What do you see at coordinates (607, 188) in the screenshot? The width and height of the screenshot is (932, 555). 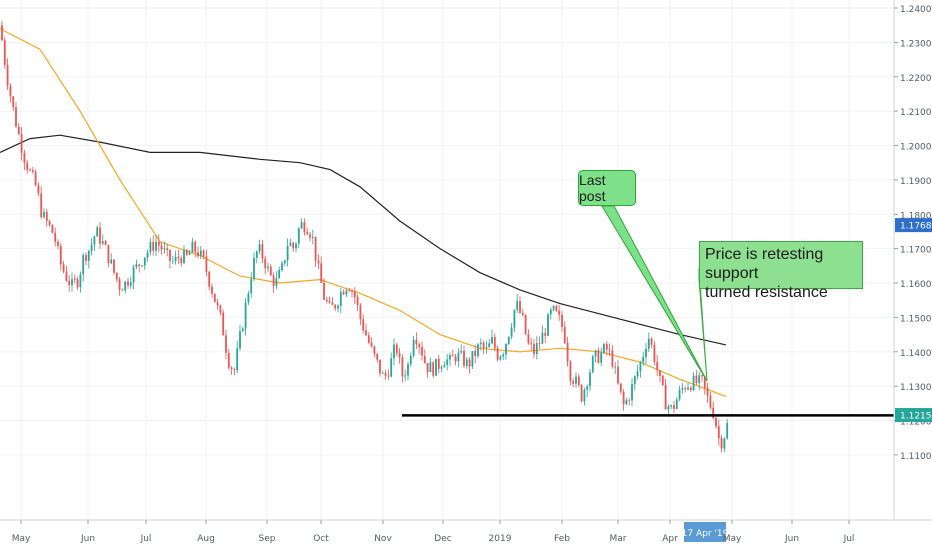 I see `last-post-callout: Last post` at bounding box center [607, 188].